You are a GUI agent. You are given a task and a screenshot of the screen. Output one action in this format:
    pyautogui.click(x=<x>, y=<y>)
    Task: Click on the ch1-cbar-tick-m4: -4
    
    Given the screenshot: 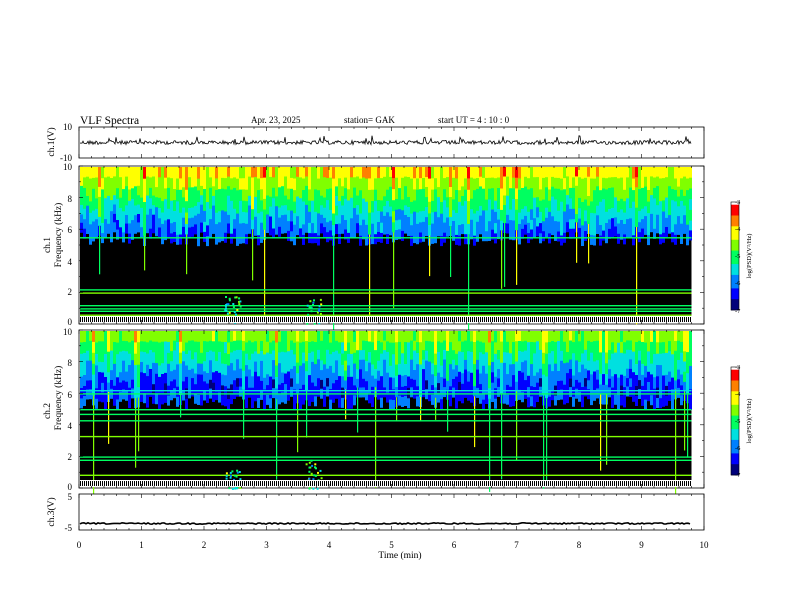 What is the action you would take?
    pyautogui.click(x=738, y=229)
    